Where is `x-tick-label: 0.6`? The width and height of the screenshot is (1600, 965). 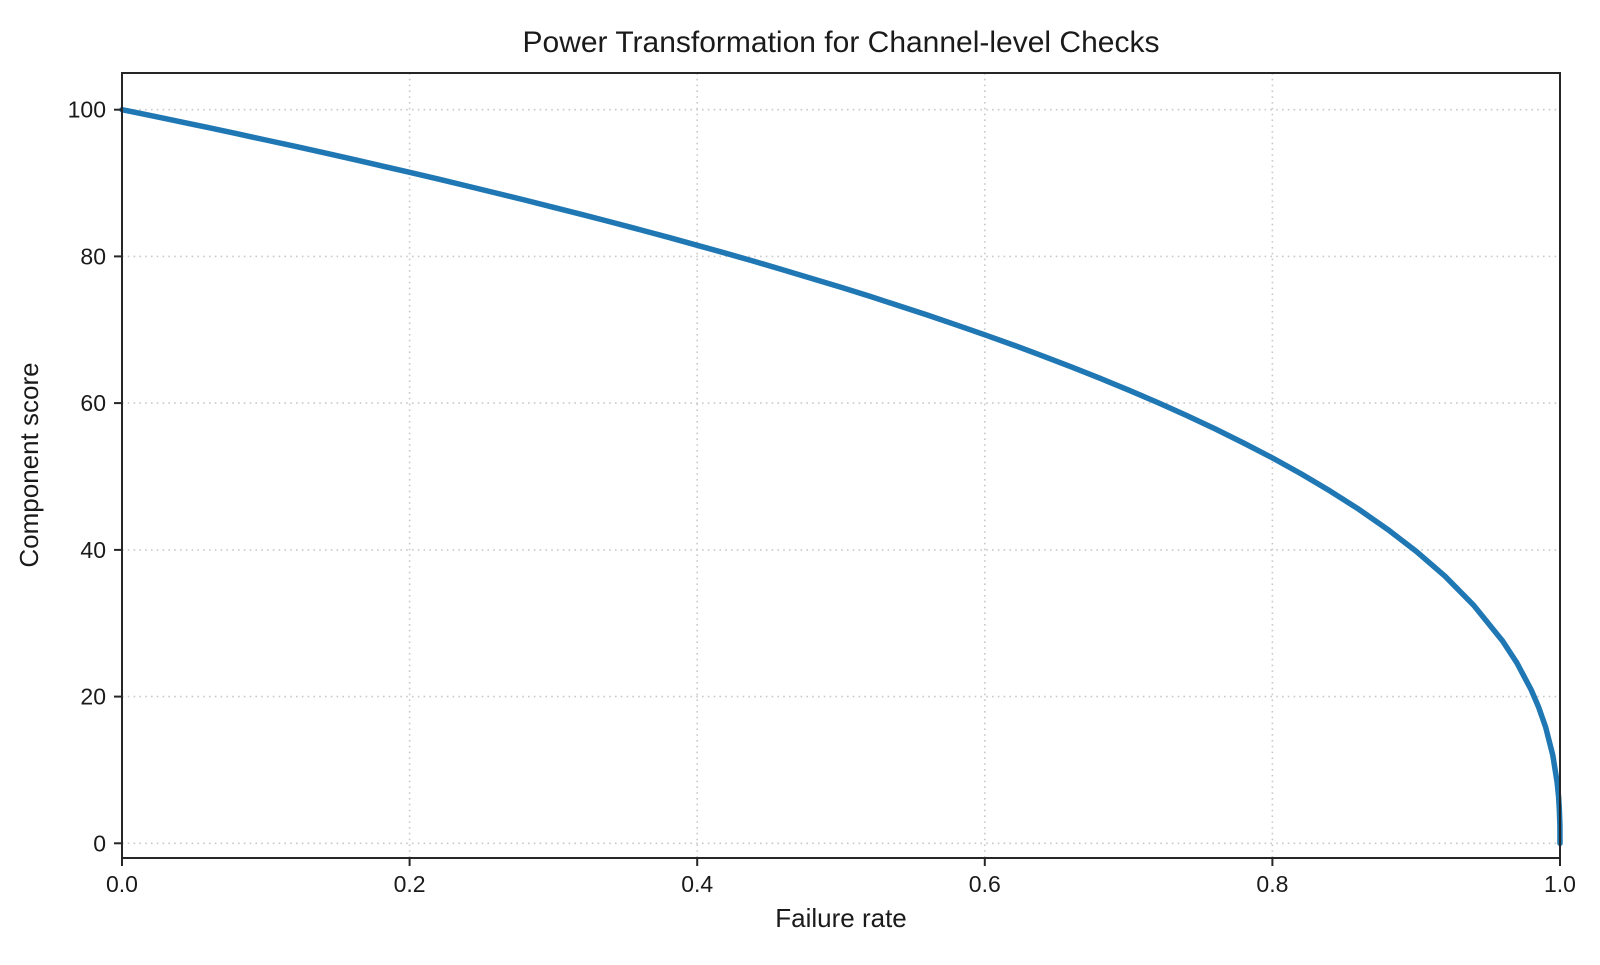
x-tick-label: 0.6 is located at coordinates (985, 884).